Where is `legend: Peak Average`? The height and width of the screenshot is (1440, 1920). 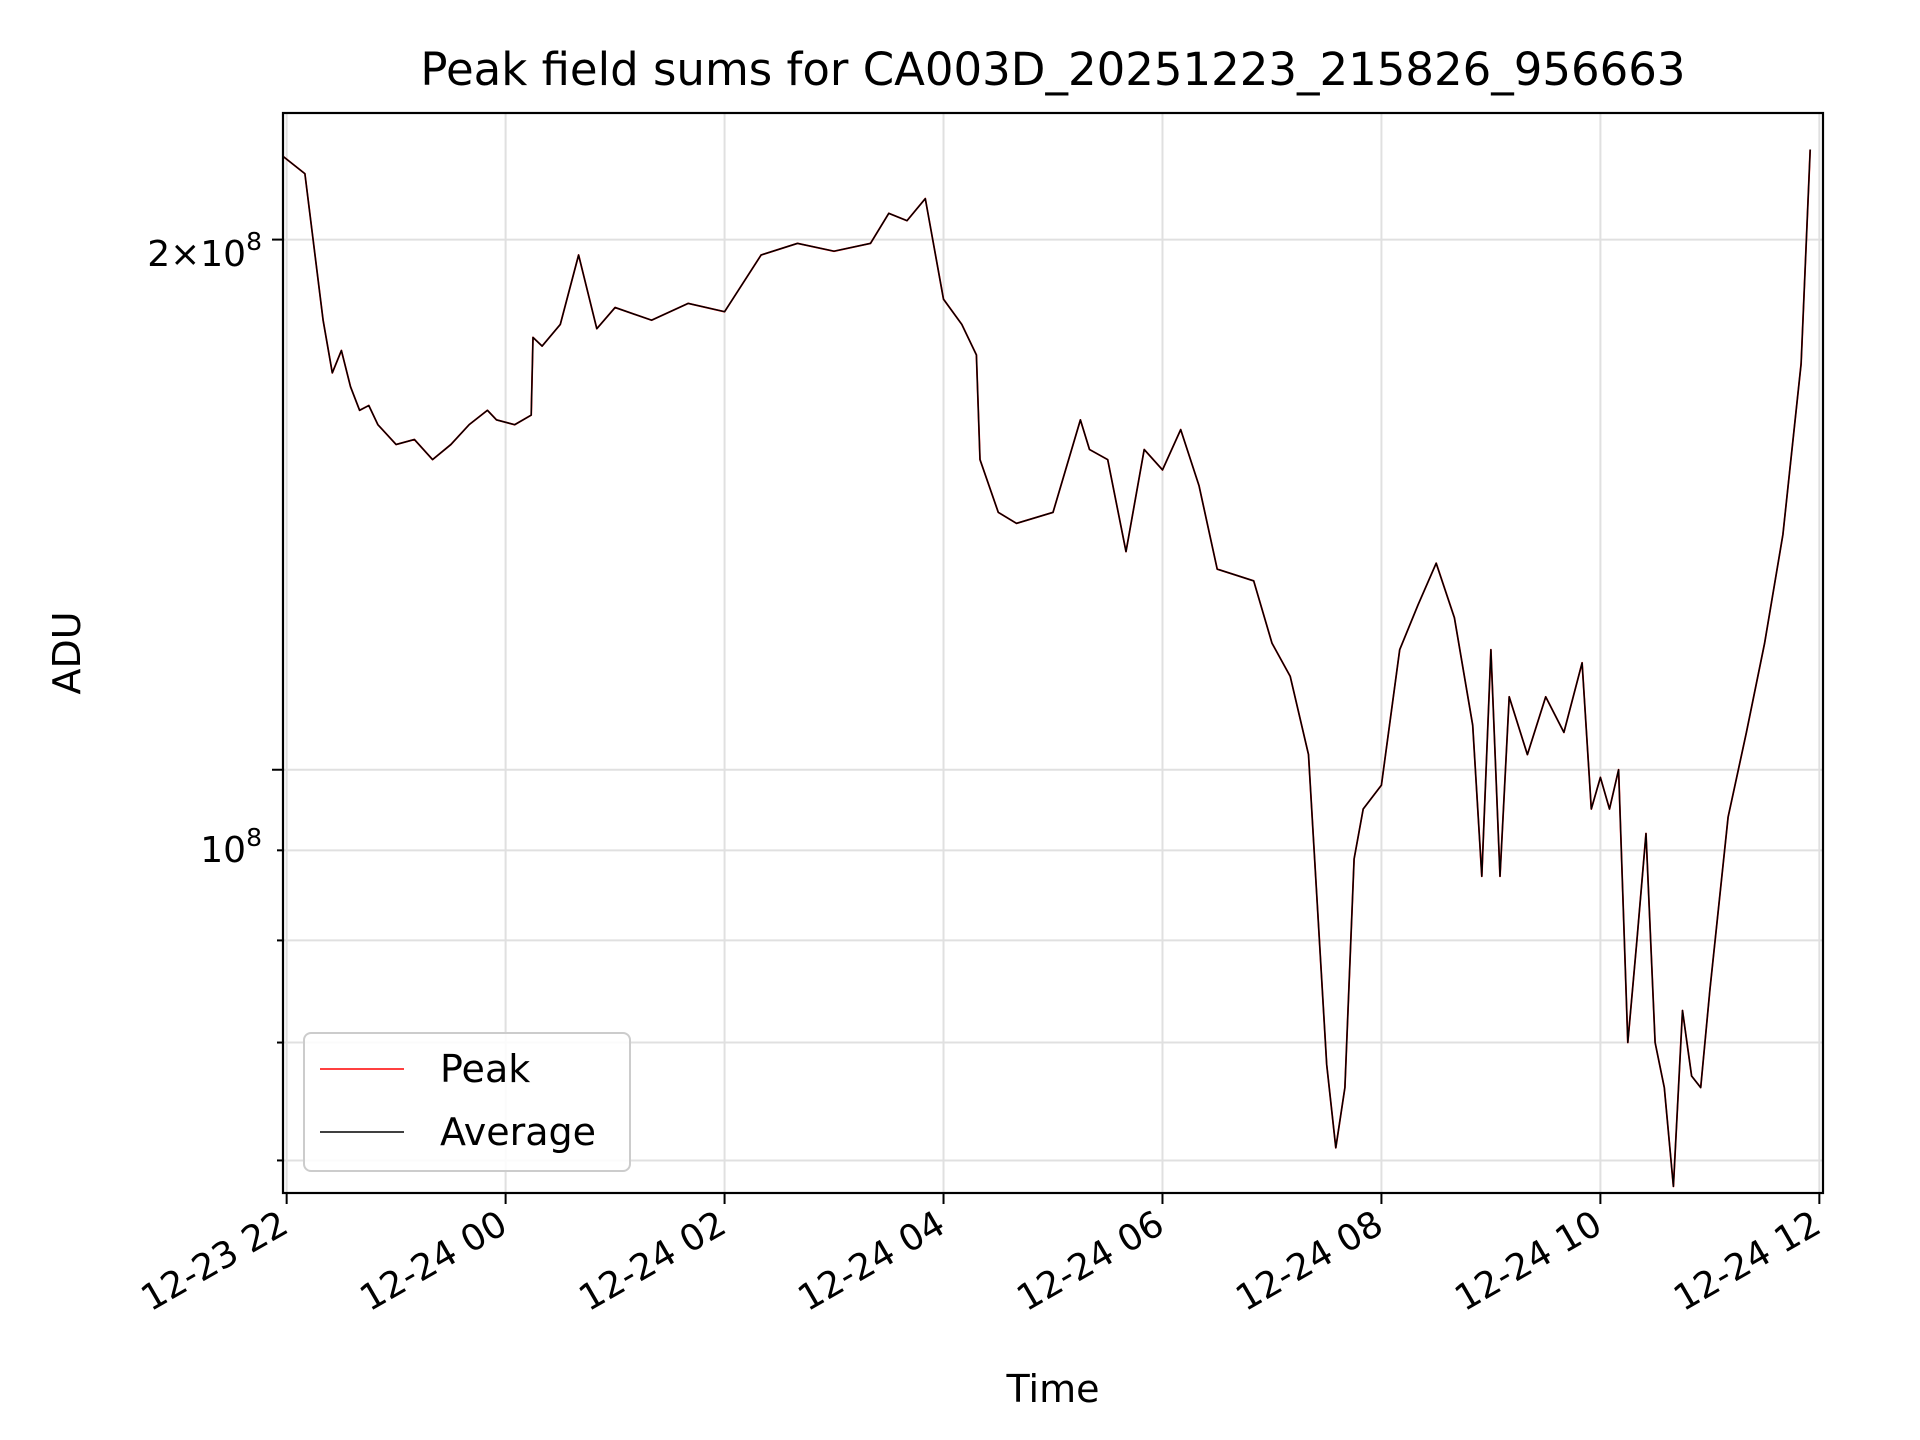 legend: Peak Average is located at coordinates (467, 1102).